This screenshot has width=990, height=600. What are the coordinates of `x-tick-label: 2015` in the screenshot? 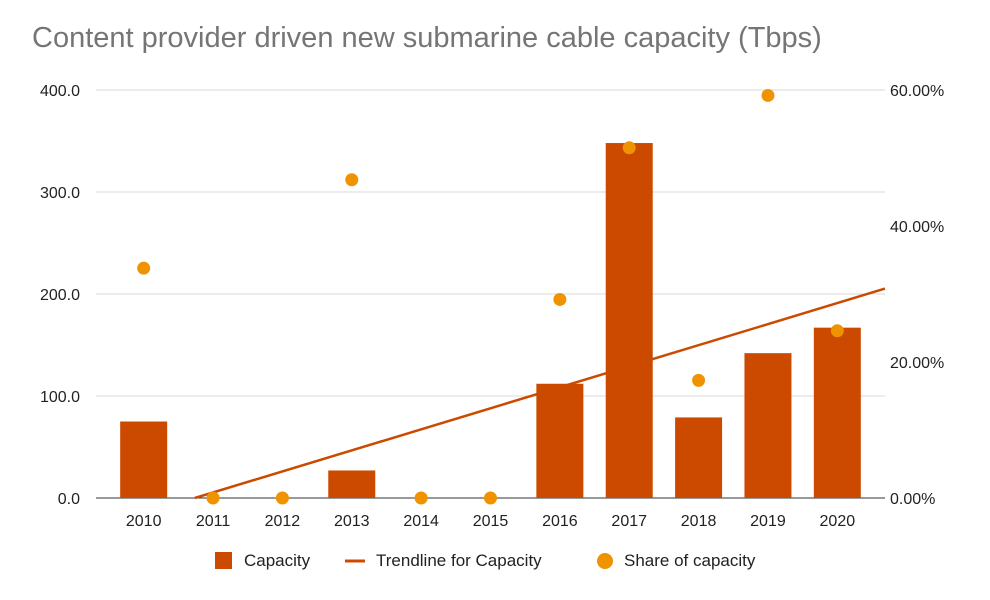 It's located at (491, 521).